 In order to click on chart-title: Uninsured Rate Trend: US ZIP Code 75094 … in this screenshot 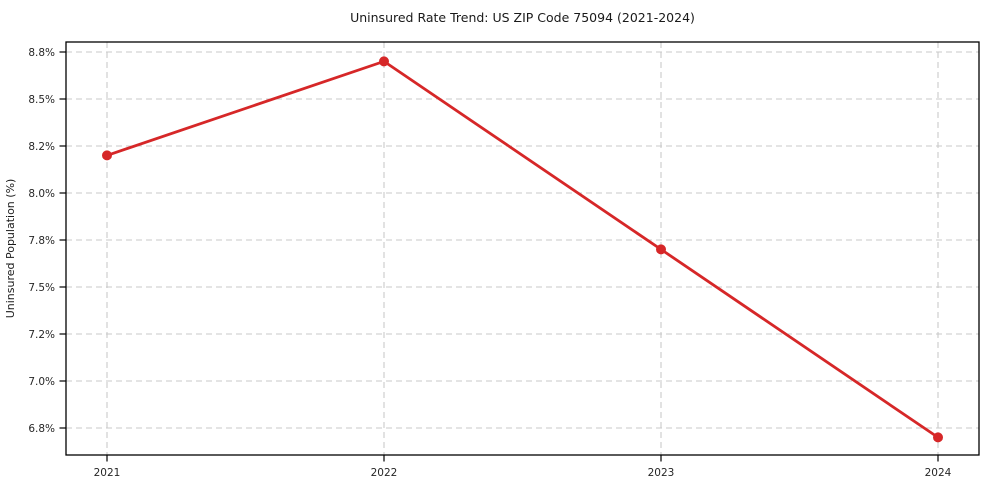, I will do `click(522, 17)`.